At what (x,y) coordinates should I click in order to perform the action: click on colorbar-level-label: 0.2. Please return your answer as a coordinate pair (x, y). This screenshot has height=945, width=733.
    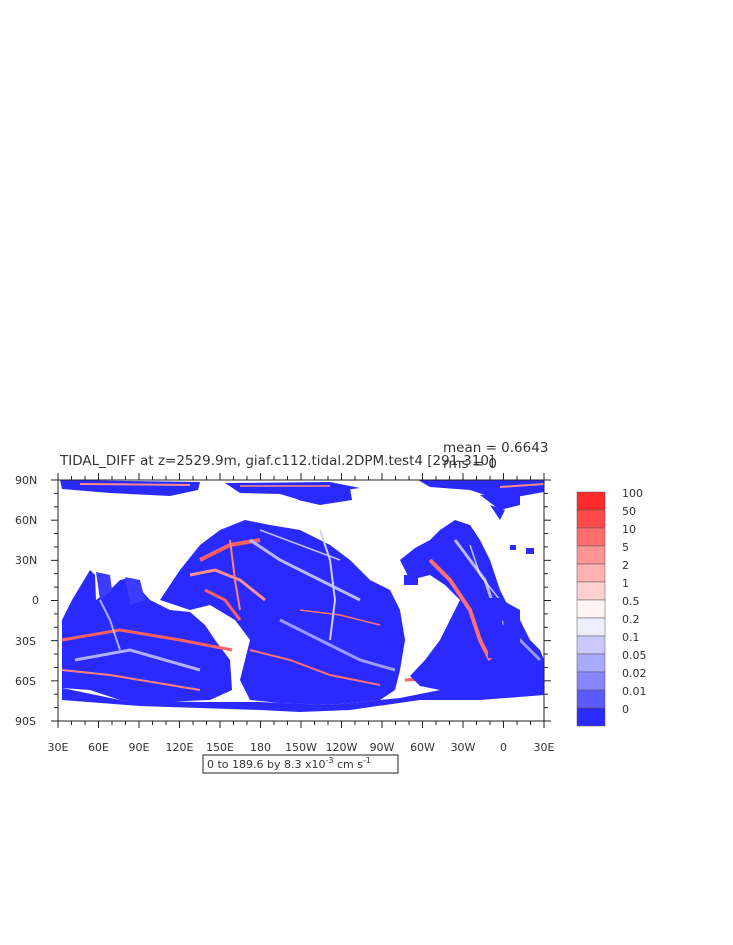
    Looking at the image, I should click on (631, 619).